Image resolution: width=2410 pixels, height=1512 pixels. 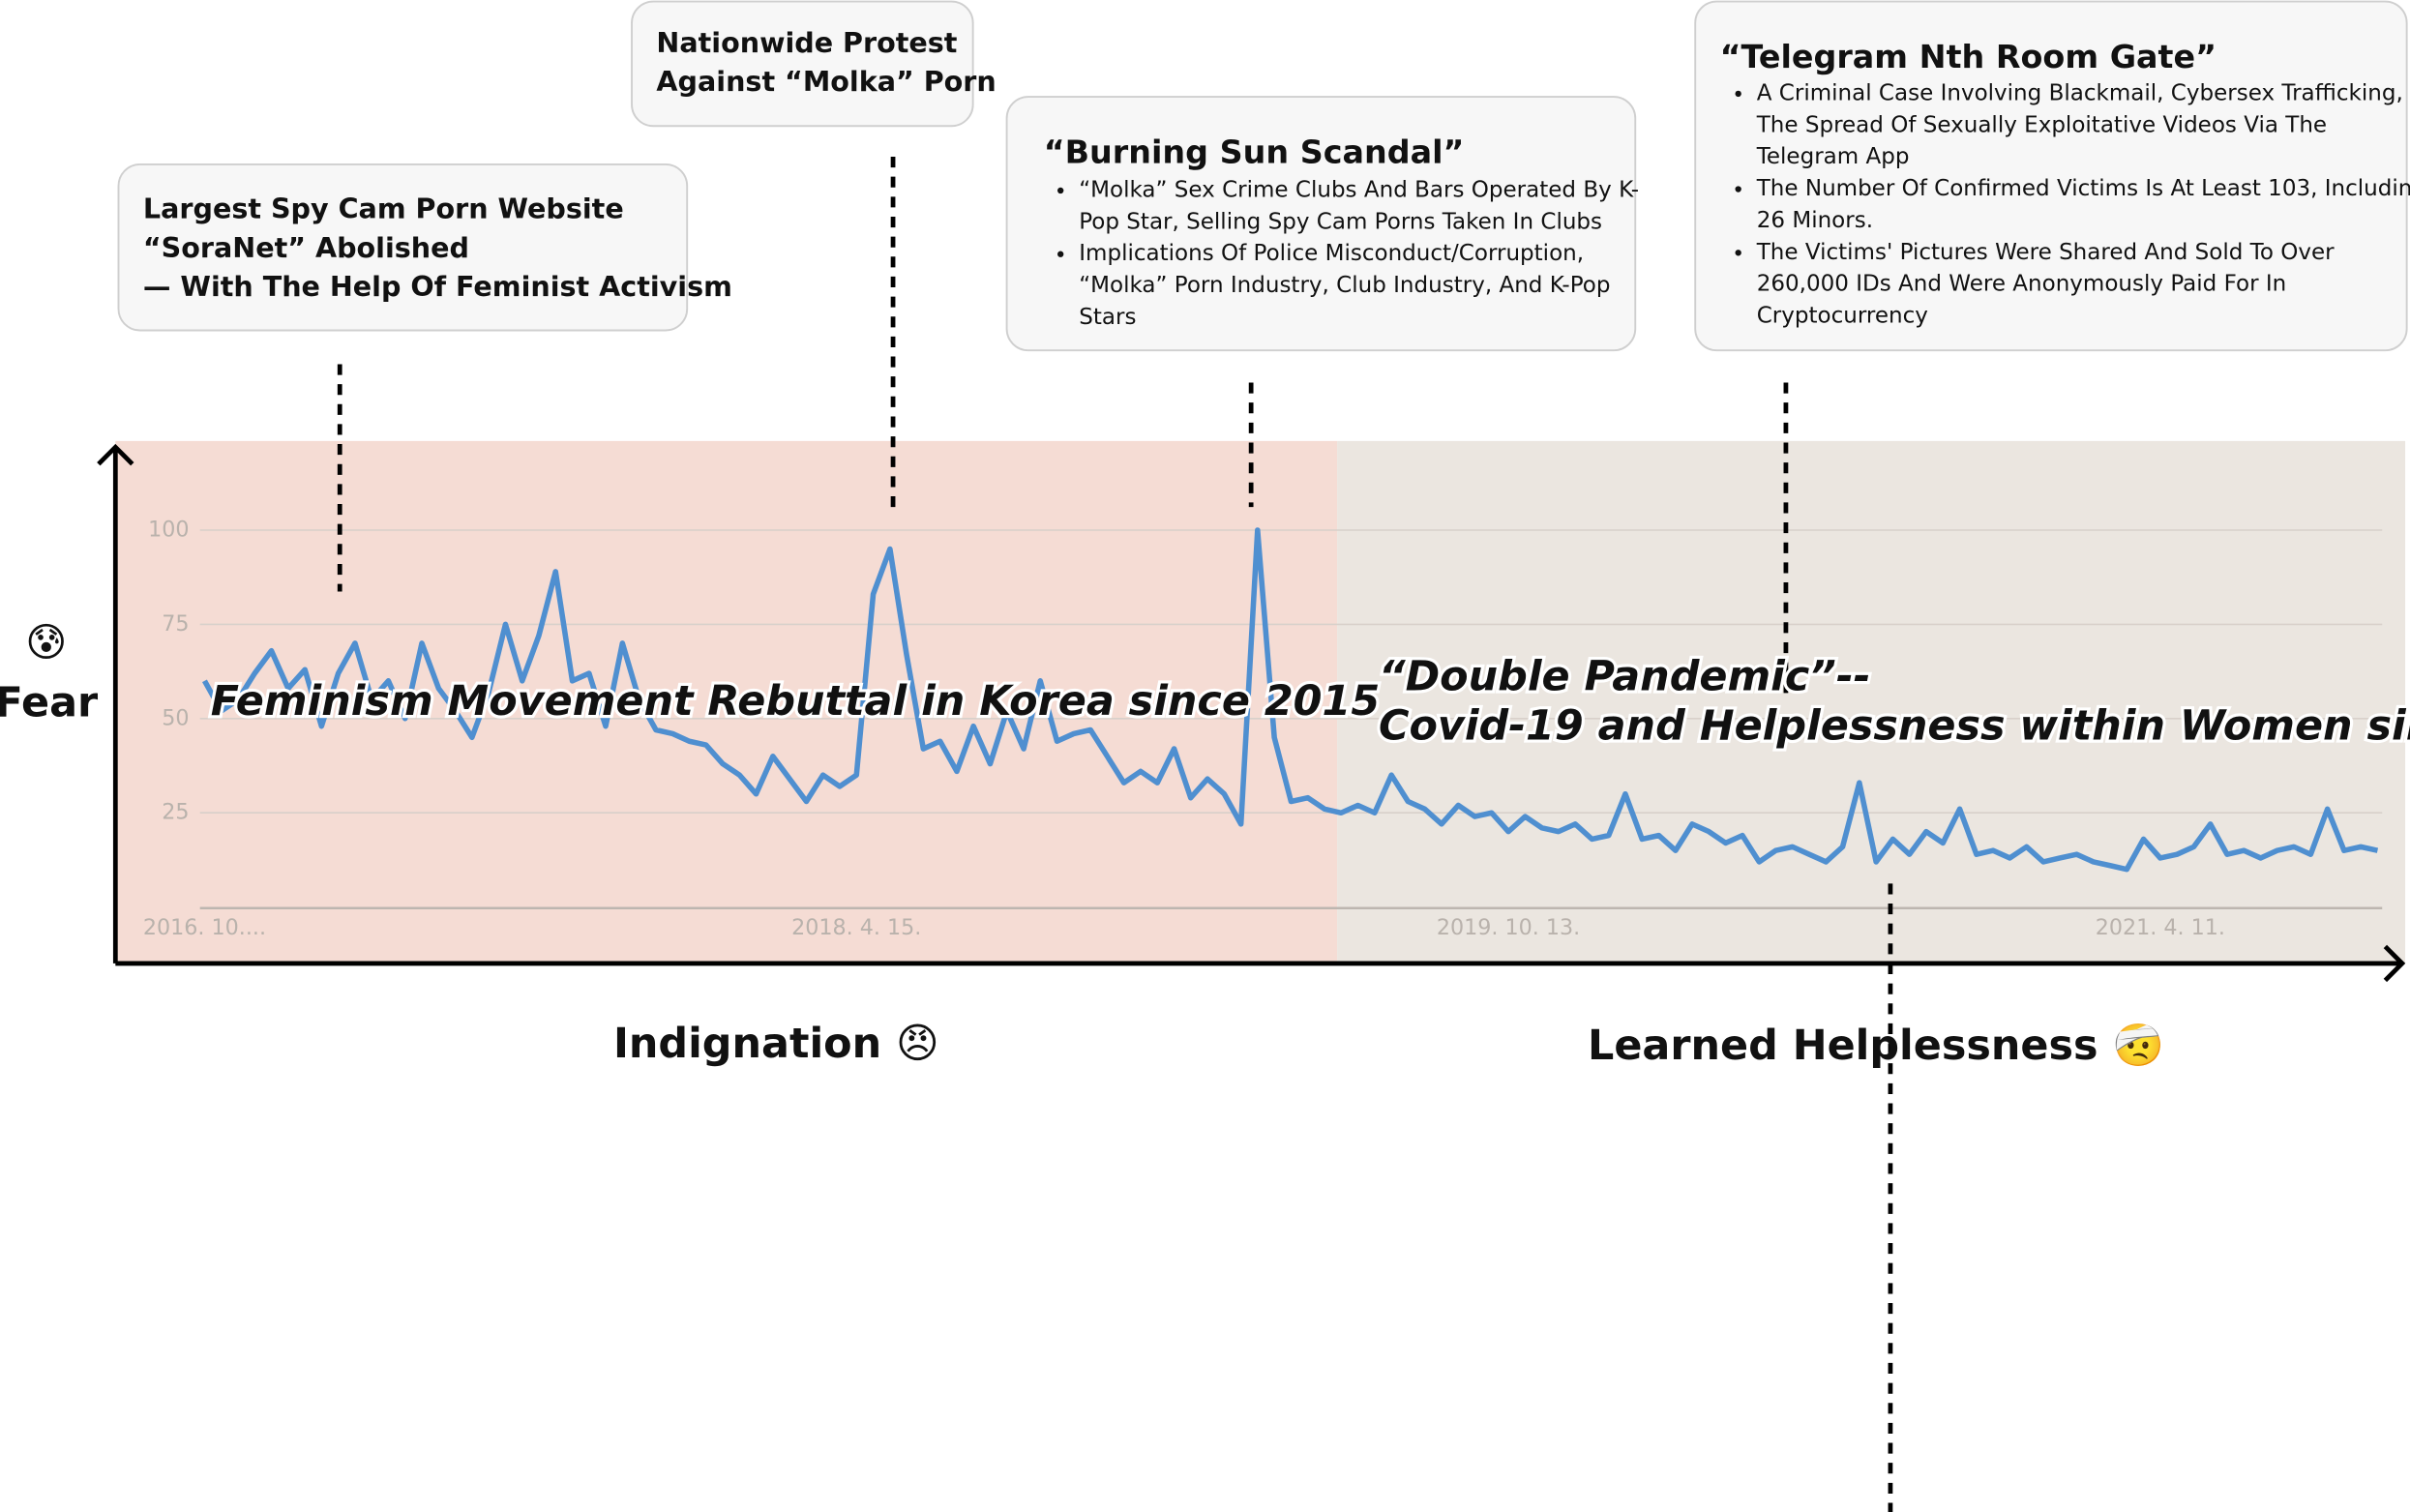 I want to click on annotation-text: Nationwide Protest, so click(x=807, y=42).